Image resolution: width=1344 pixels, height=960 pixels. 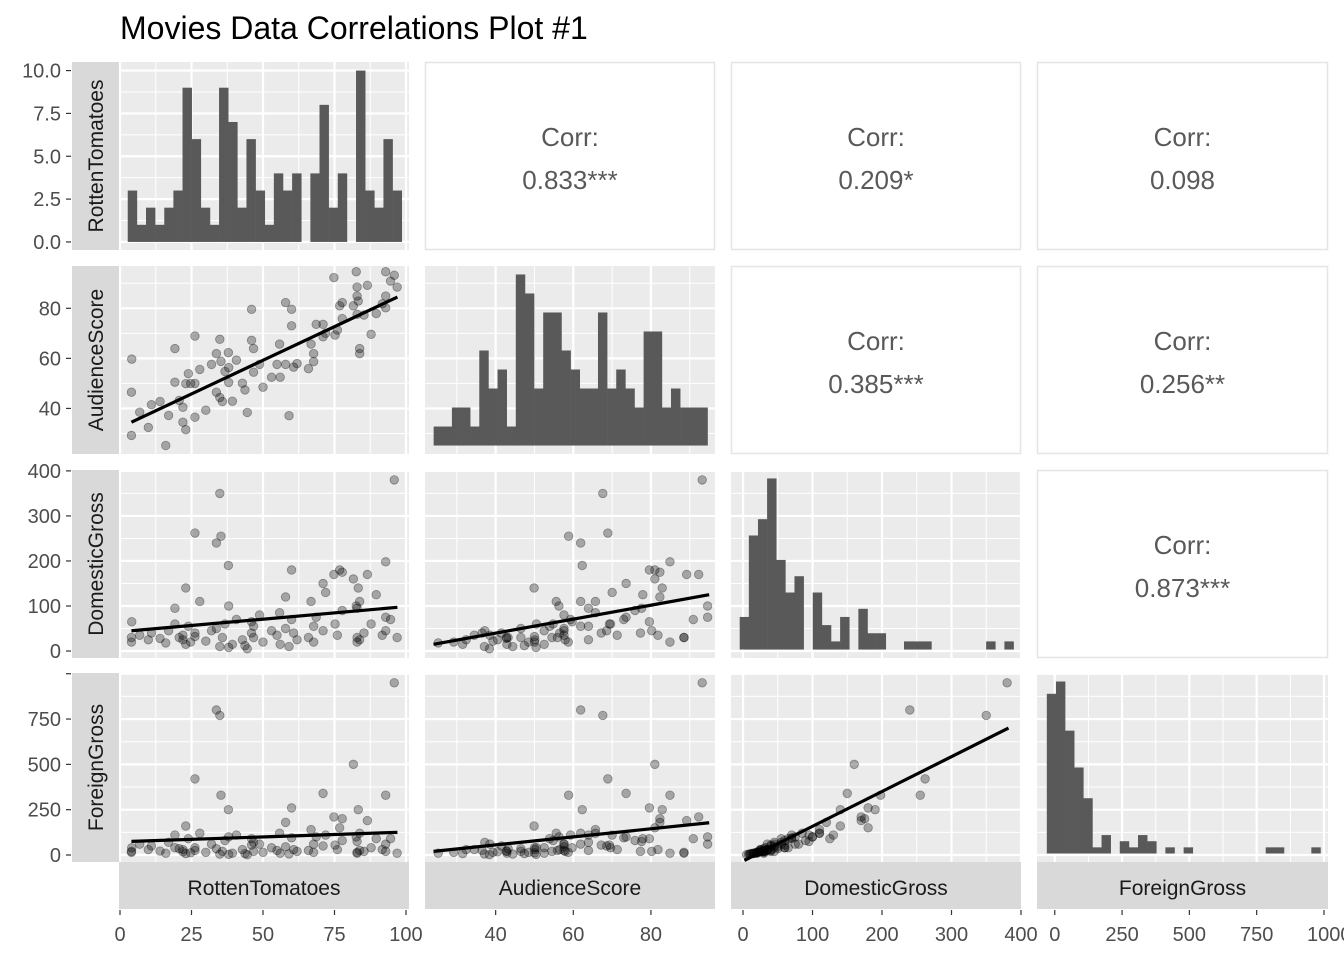 What do you see at coordinates (354, 28) in the screenshot?
I see `chart-title: Movies Data Correlations Plot #1` at bounding box center [354, 28].